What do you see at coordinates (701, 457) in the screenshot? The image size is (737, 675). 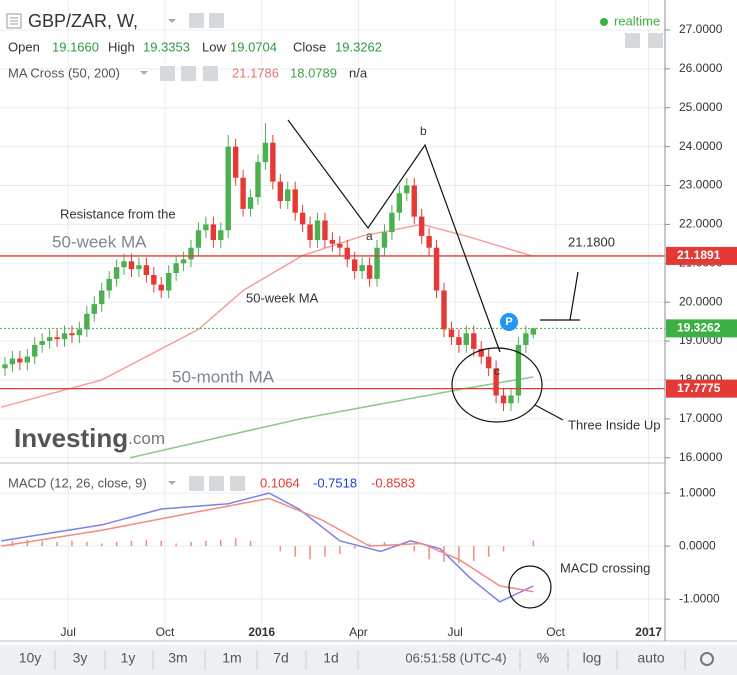 I see `y-tick-label: 16.0000` at bounding box center [701, 457].